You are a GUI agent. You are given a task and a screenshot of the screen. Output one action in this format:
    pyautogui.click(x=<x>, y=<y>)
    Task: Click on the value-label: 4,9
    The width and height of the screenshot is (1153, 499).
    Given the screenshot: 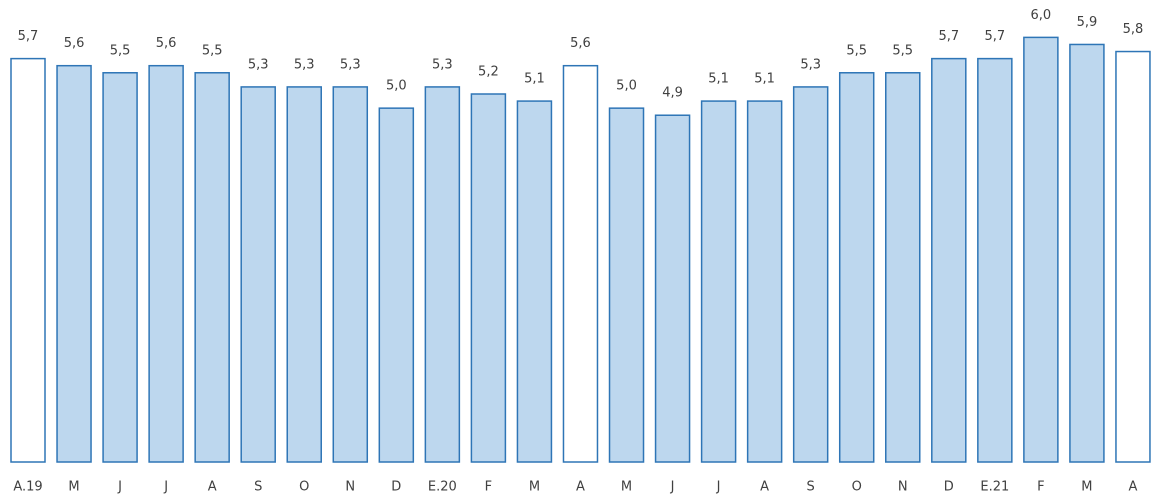 What is the action you would take?
    pyautogui.click(x=672, y=93)
    